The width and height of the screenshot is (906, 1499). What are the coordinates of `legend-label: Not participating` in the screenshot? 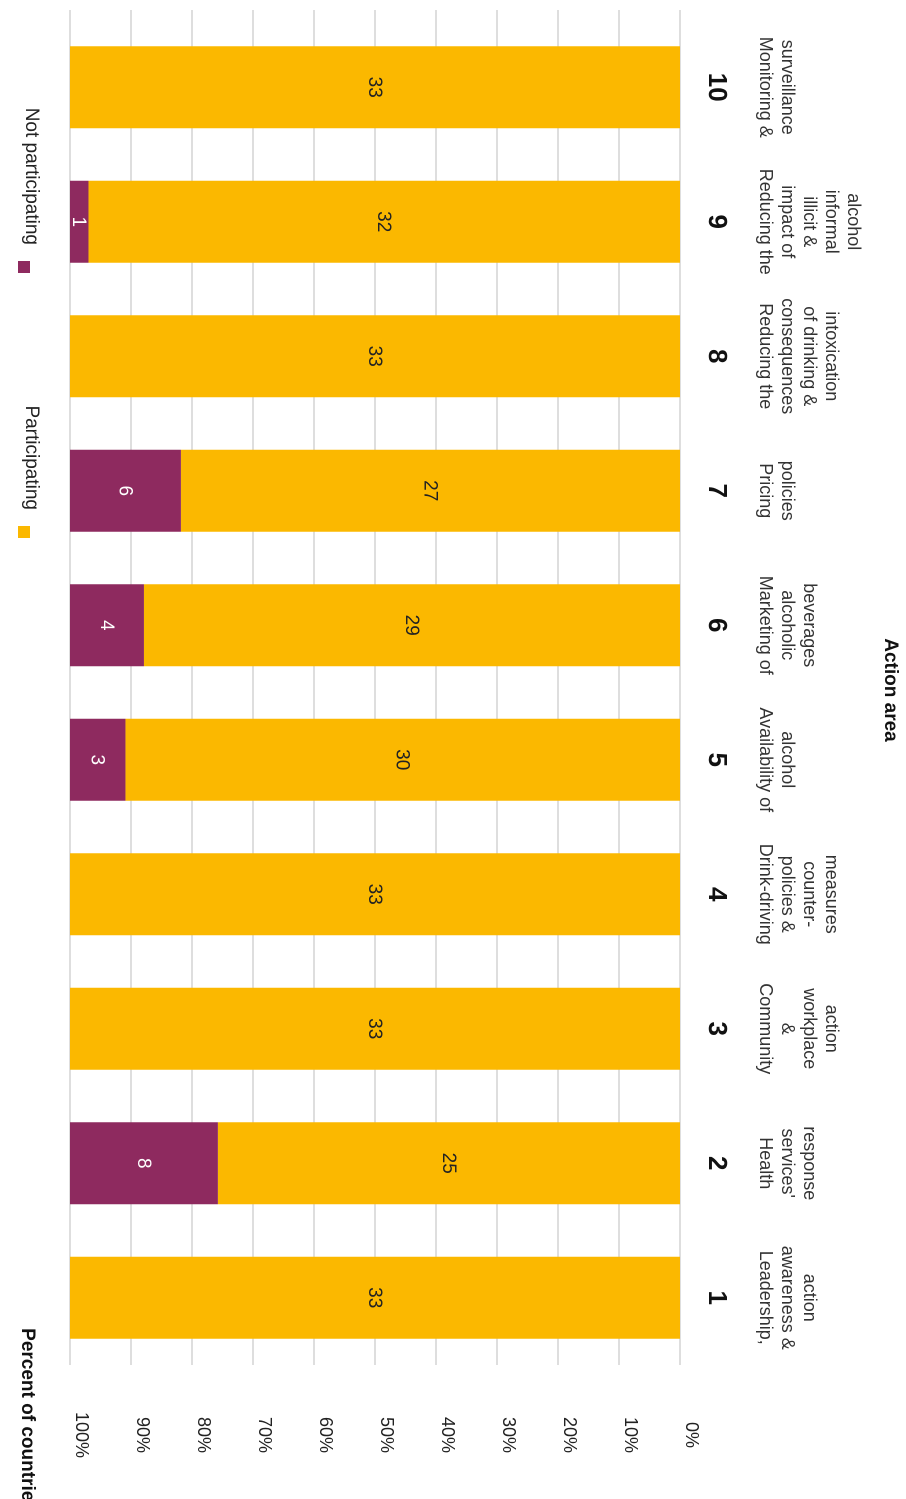 It's located at (31, 176).